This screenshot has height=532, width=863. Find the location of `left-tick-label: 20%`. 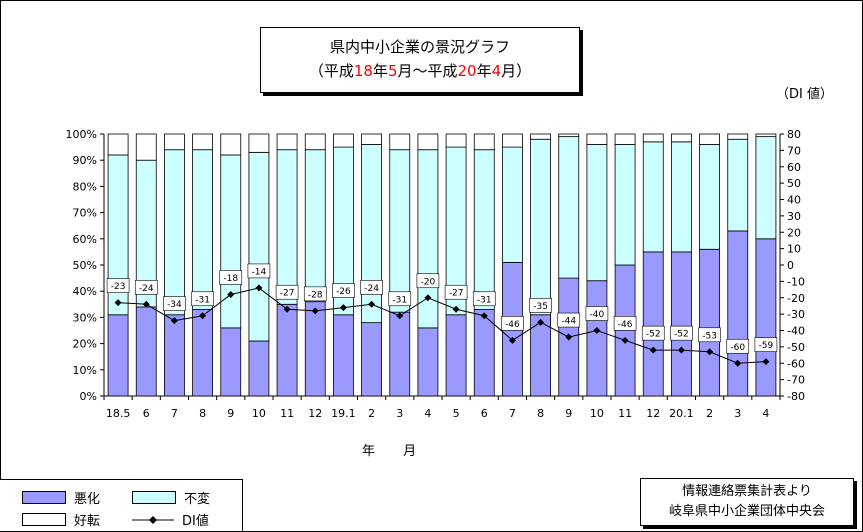

left-tick-label: 20% is located at coordinates (85, 344).